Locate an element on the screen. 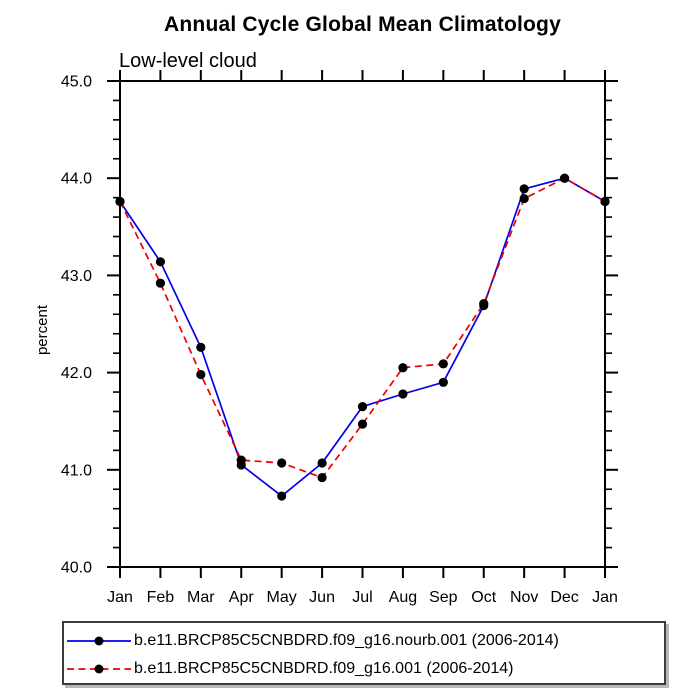 The image size is (700, 700). y-axis-tick-label: 45.0 is located at coordinates (76, 82).